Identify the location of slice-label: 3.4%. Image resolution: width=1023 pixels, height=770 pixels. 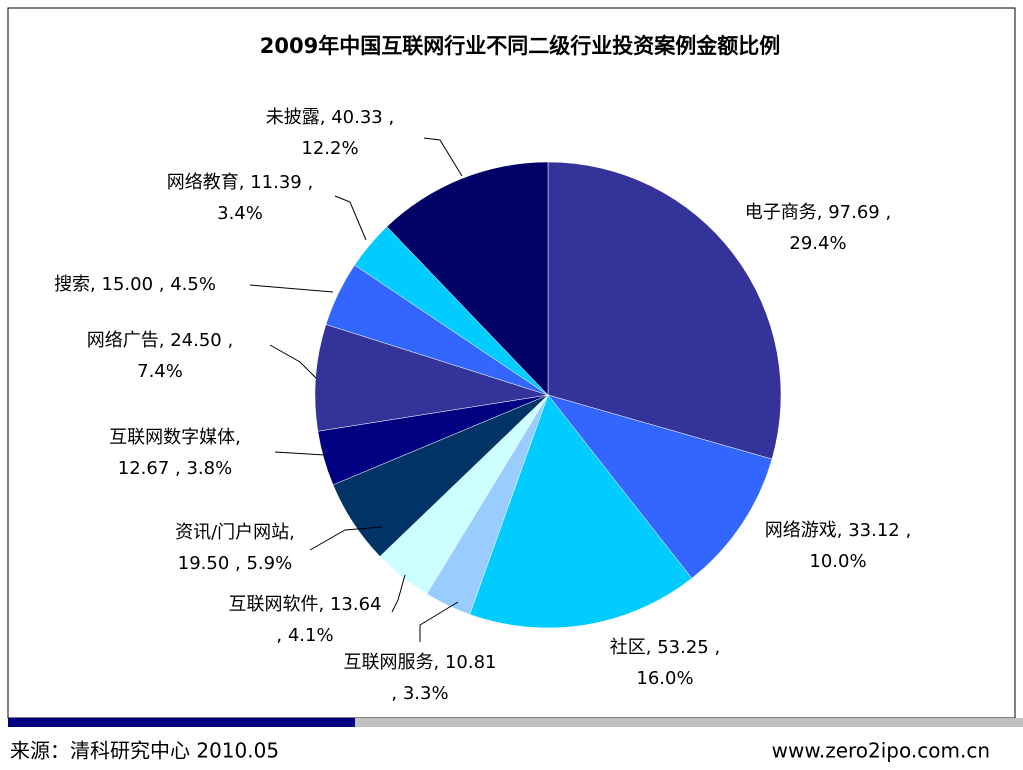
(240, 213).